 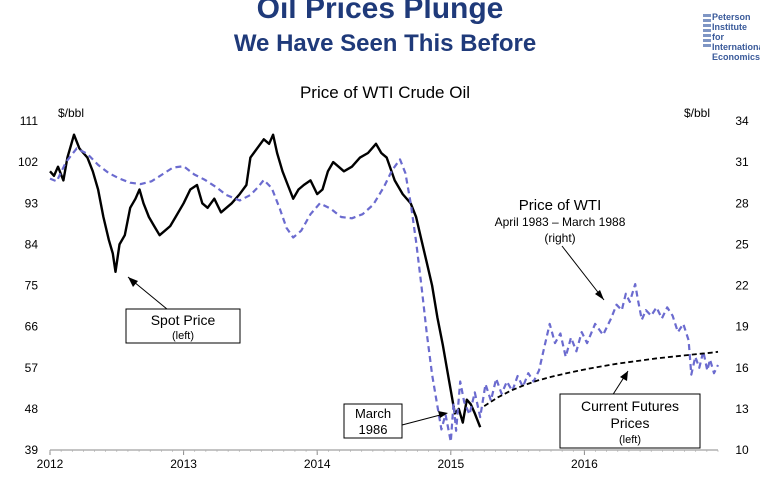 I want to click on futures-line2: Prices, so click(x=630, y=423).